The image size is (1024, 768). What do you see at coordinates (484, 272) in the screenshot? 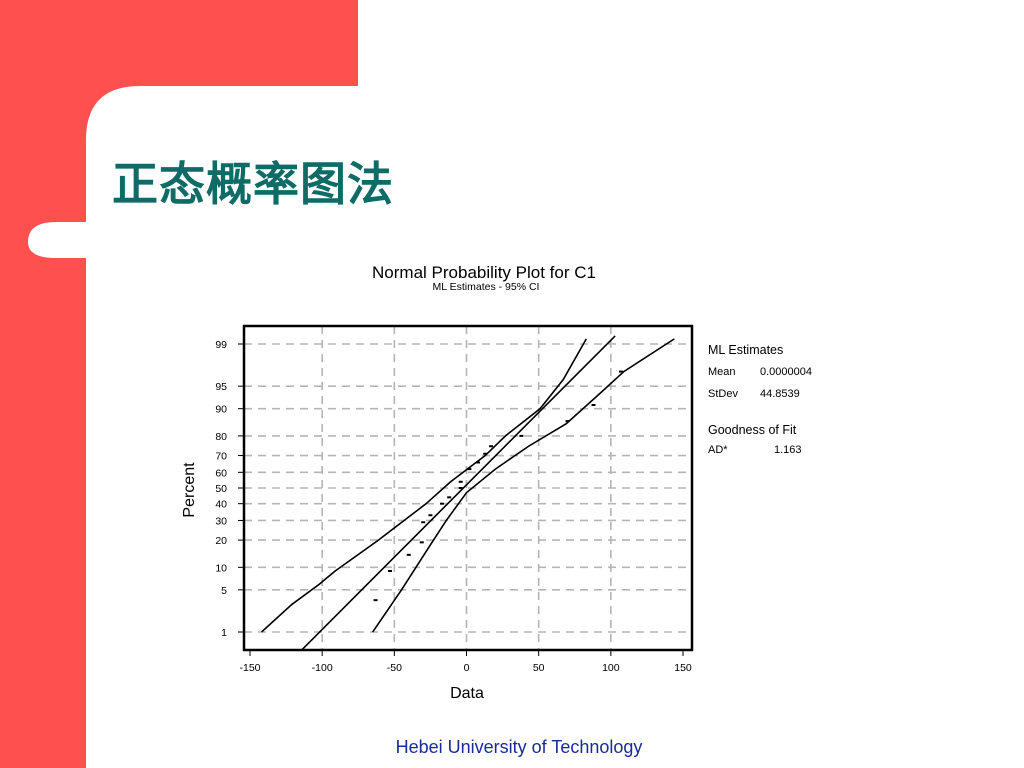
I see `chart-title: Normal Probability Plot for C1` at bounding box center [484, 272].